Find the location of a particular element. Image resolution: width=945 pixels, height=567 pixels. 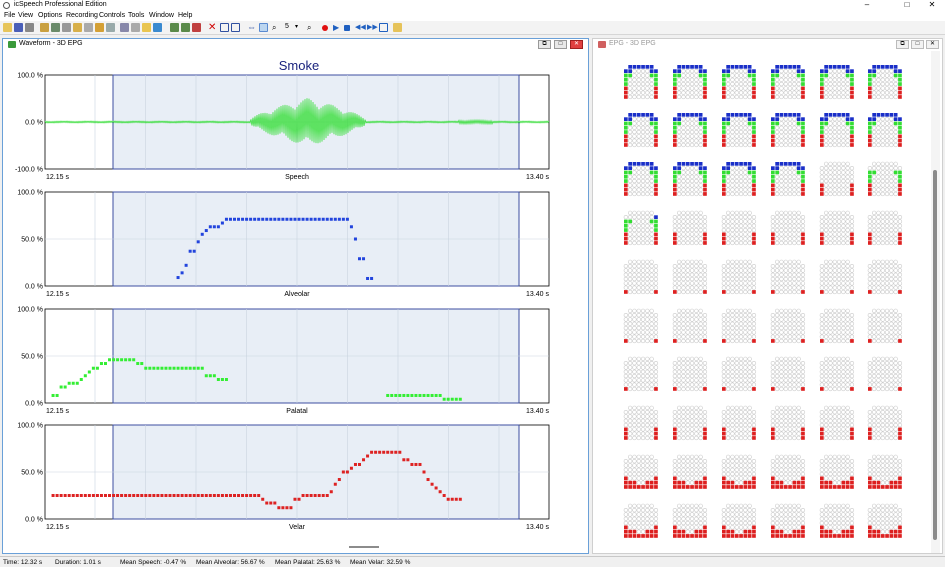

rewind-icon: ◀◀ is located at coordinates (360, 27).